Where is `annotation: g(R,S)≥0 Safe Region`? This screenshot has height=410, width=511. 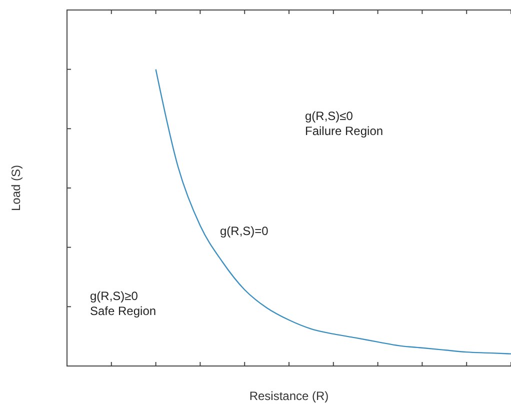
annotation: g(R,S)≥0 Safe Region is located at coordinates (123, 303).